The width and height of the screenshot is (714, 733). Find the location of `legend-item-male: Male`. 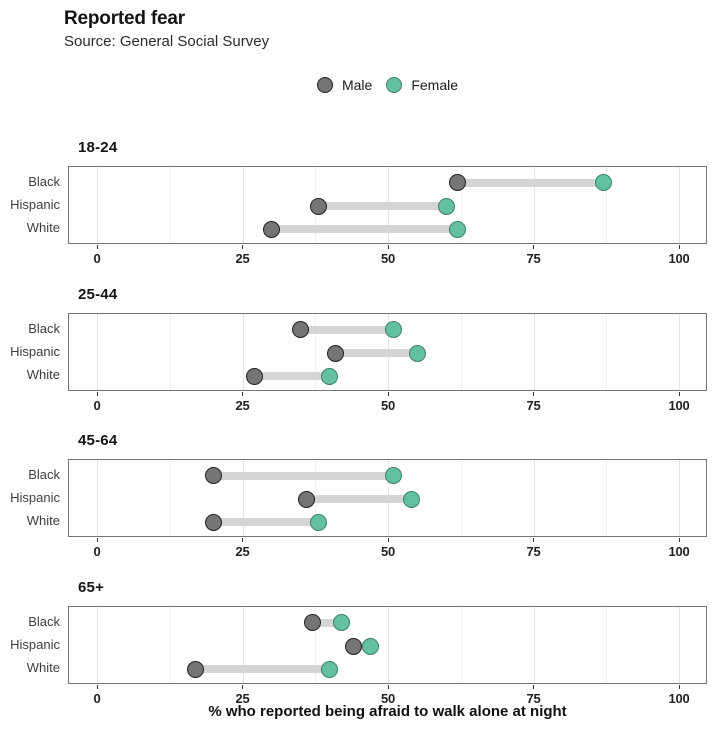

legend-item-male: Male is located at coordinates (344, 85).